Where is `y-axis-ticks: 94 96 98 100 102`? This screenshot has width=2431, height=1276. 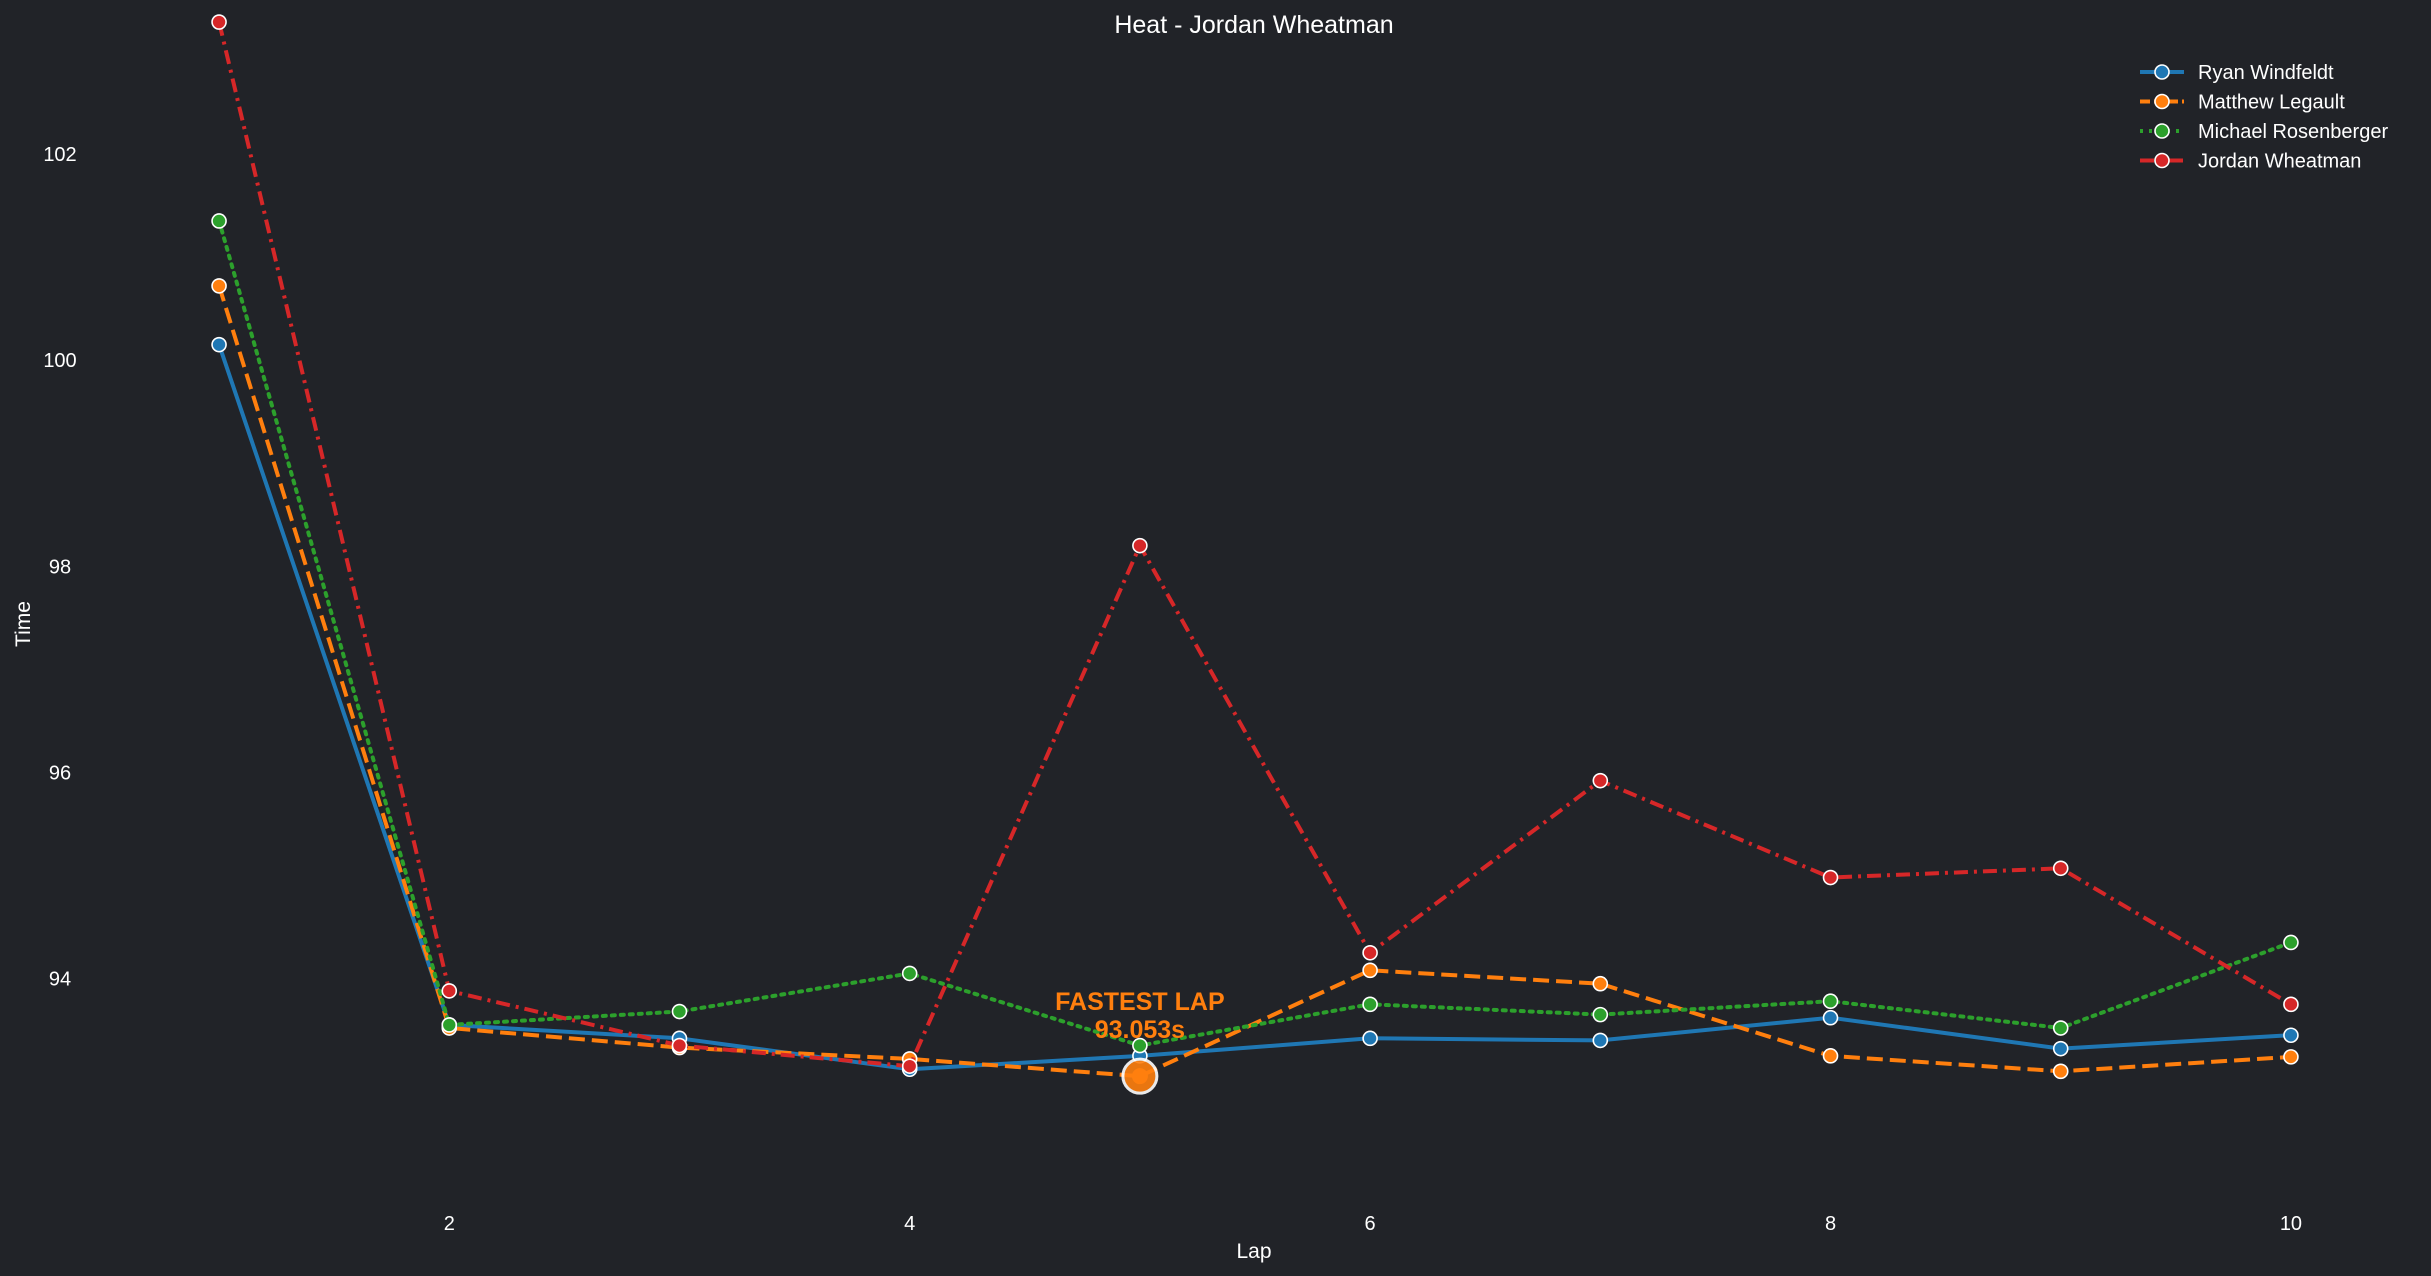
y-axis-ticks: 94 96 98 100 102 is located at coordinates (59, 567).